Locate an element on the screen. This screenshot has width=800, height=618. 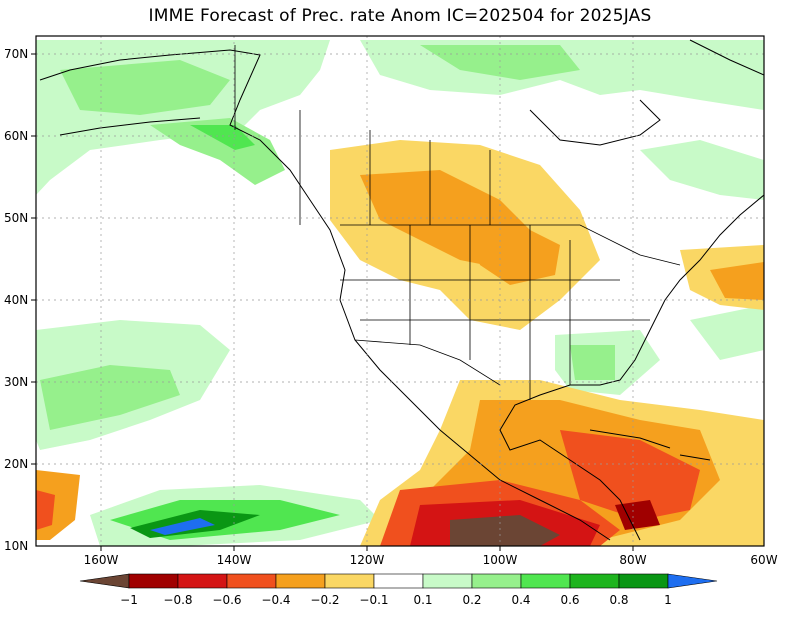
lat-label: 10N is located at coordinates (16, 546).